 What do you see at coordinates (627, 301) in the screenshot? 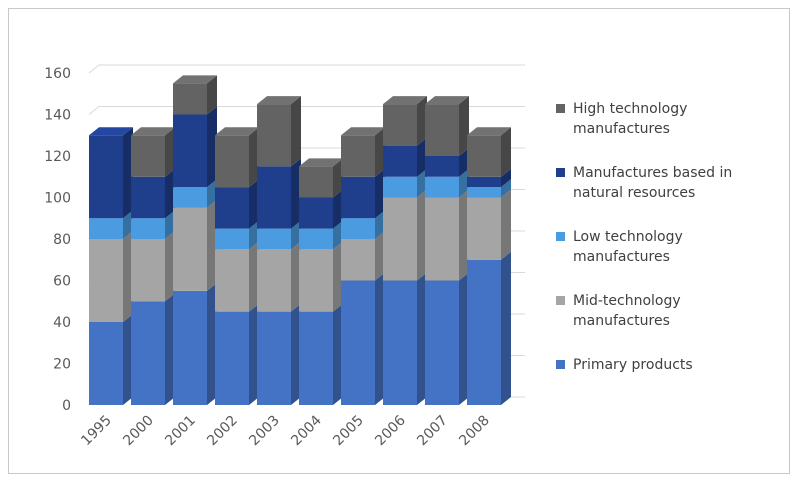
I see `legend-label: Mid-technology` at bounding box center [627, 301].